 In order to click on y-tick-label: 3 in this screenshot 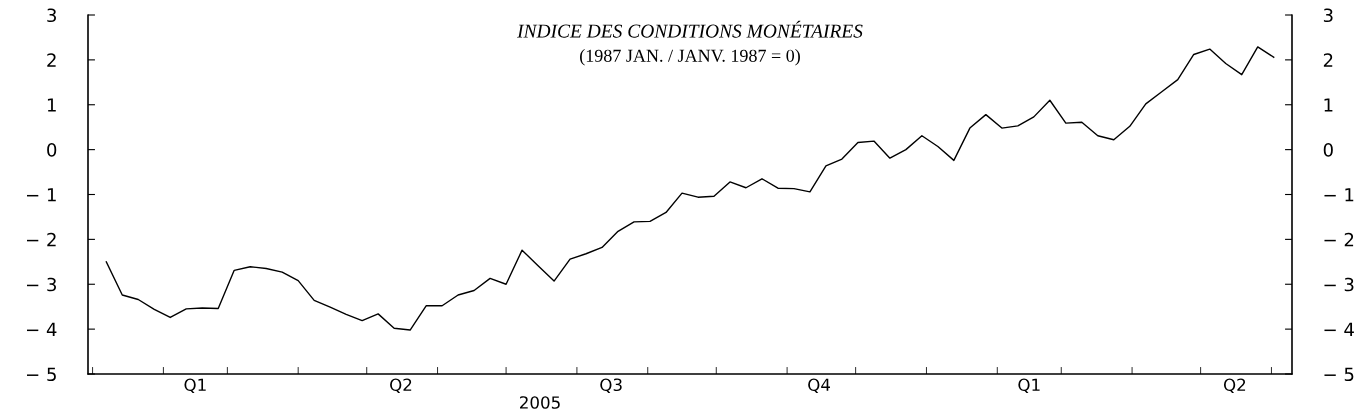, I will do `click(51, 15)`.